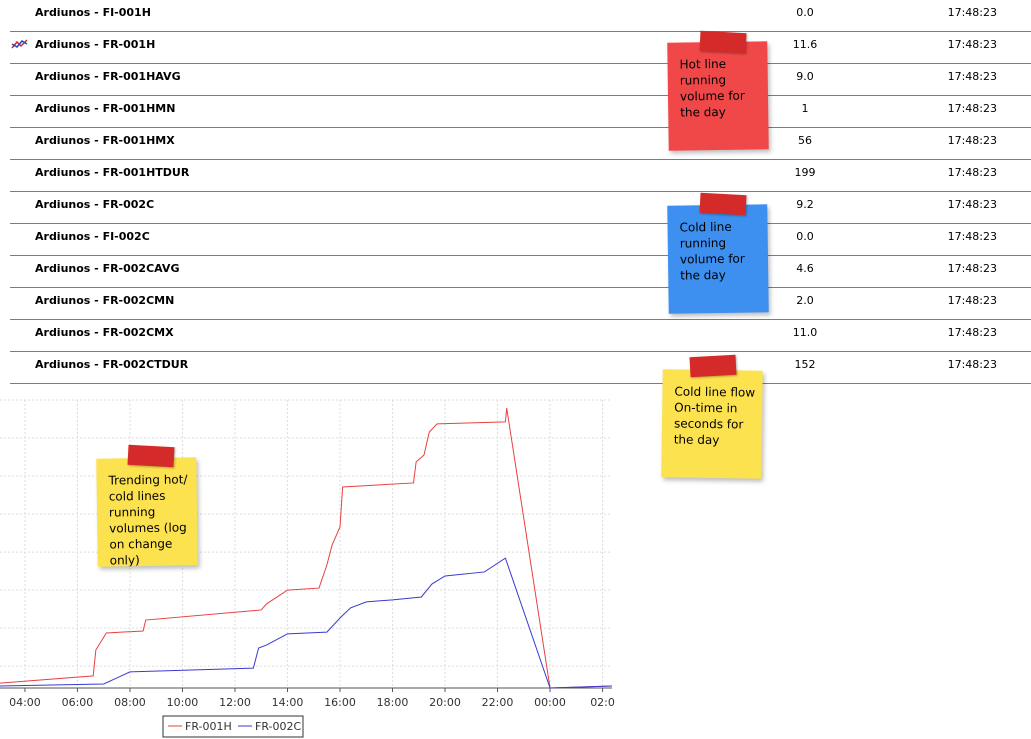 This screenshot has height=739, width=1031. What do you see at coordinates (105, 300) in the screenshot?
I see `tag-name: Ardiunos - FR-002CMN` at bounding box center [105, 300].